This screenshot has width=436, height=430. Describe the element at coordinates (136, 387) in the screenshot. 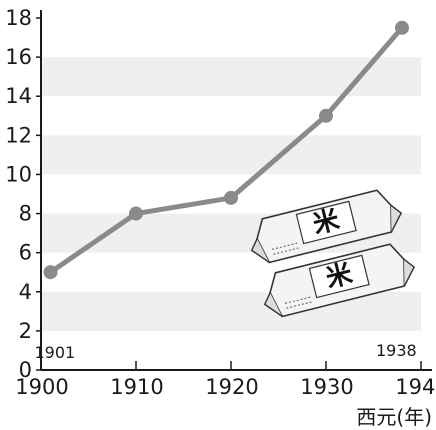

I see `x-tick-label: 1910` at that location.